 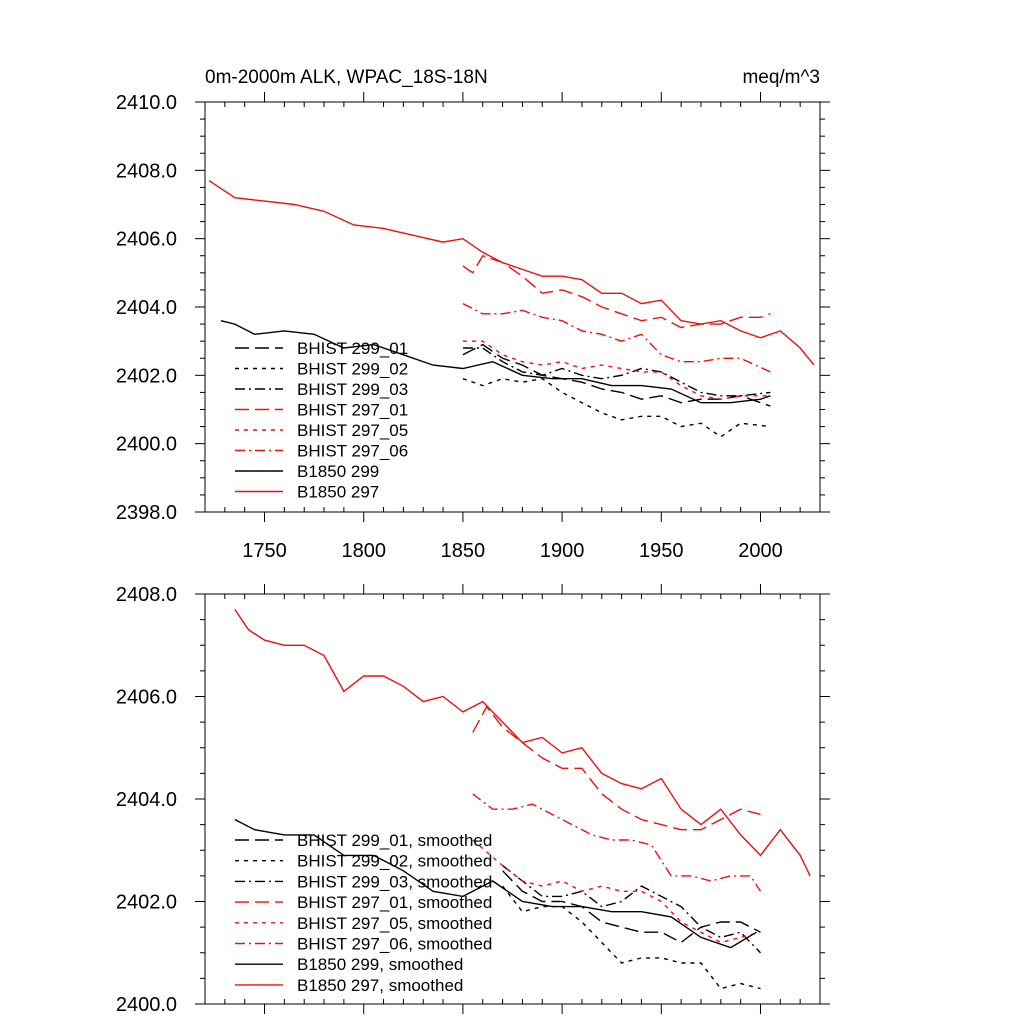 I want to click on top-legend-label-bhist-299-03: BHIST 299_03, so click(x=352, y=389).